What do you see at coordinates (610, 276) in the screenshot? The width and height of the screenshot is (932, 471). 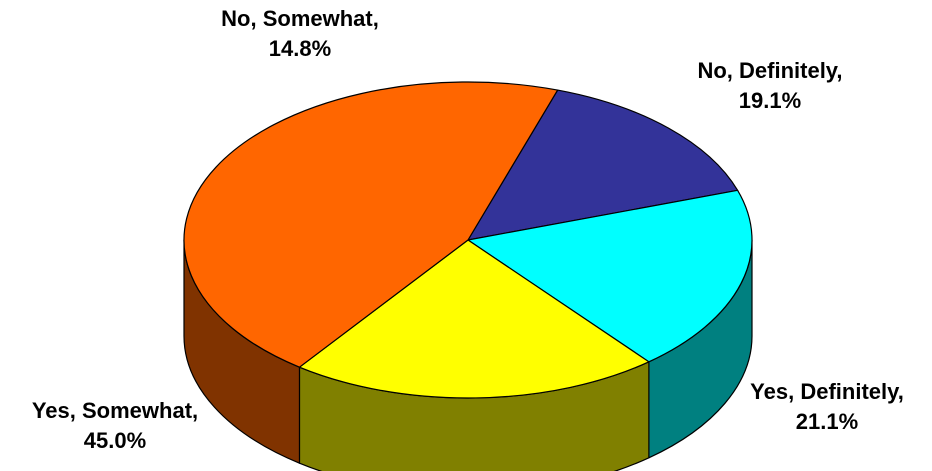 I see `pie-slice-no-definitely` at bounding box center [610, 276].